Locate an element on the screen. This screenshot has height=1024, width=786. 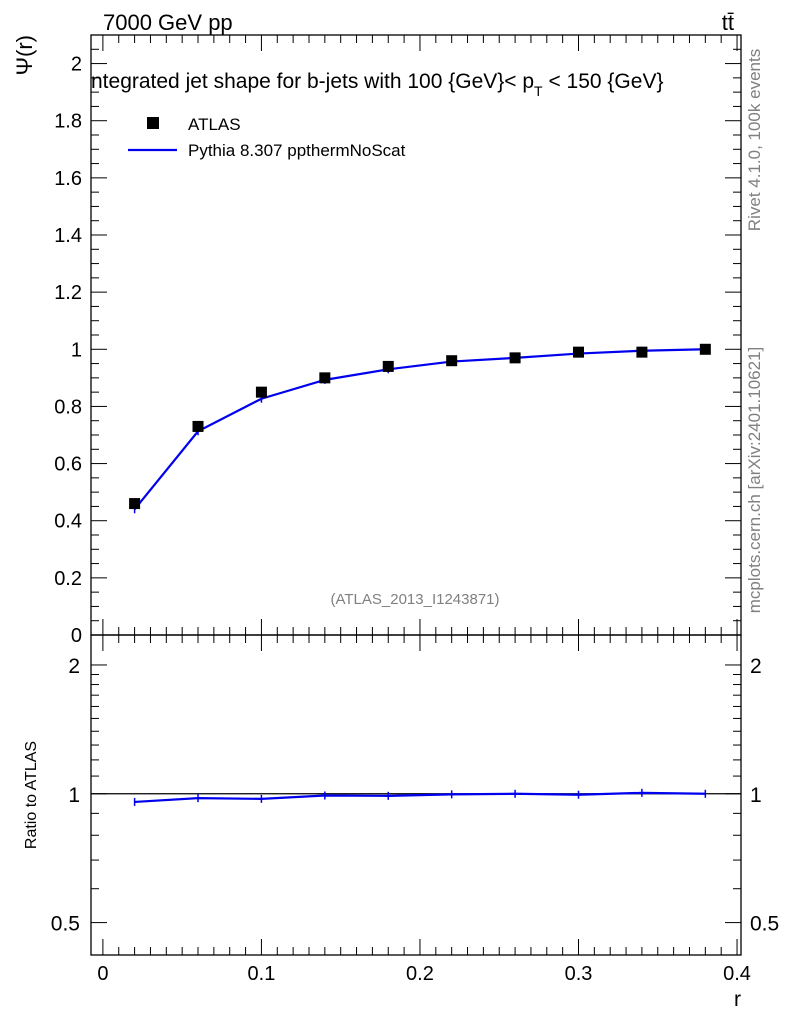
main-y-tick-labels: 0 0.2 0.4 0.6 0.8 1 1.2 1.4 1.6 1.8 2 is located at coordinates (68, 350).